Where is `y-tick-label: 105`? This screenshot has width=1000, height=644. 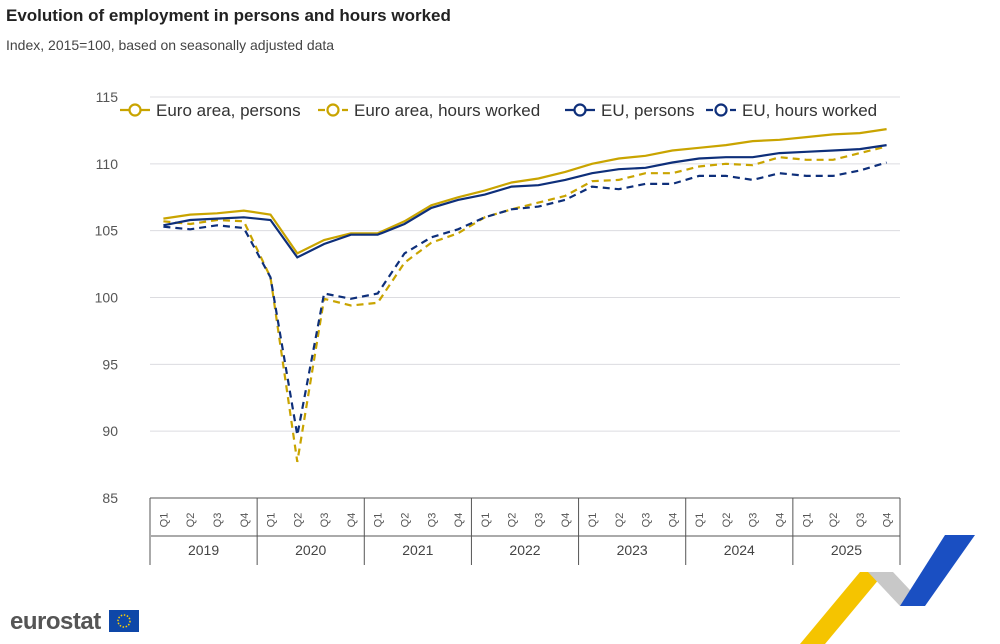 y-tick-label: 105 is located at coordinates (107, 231).